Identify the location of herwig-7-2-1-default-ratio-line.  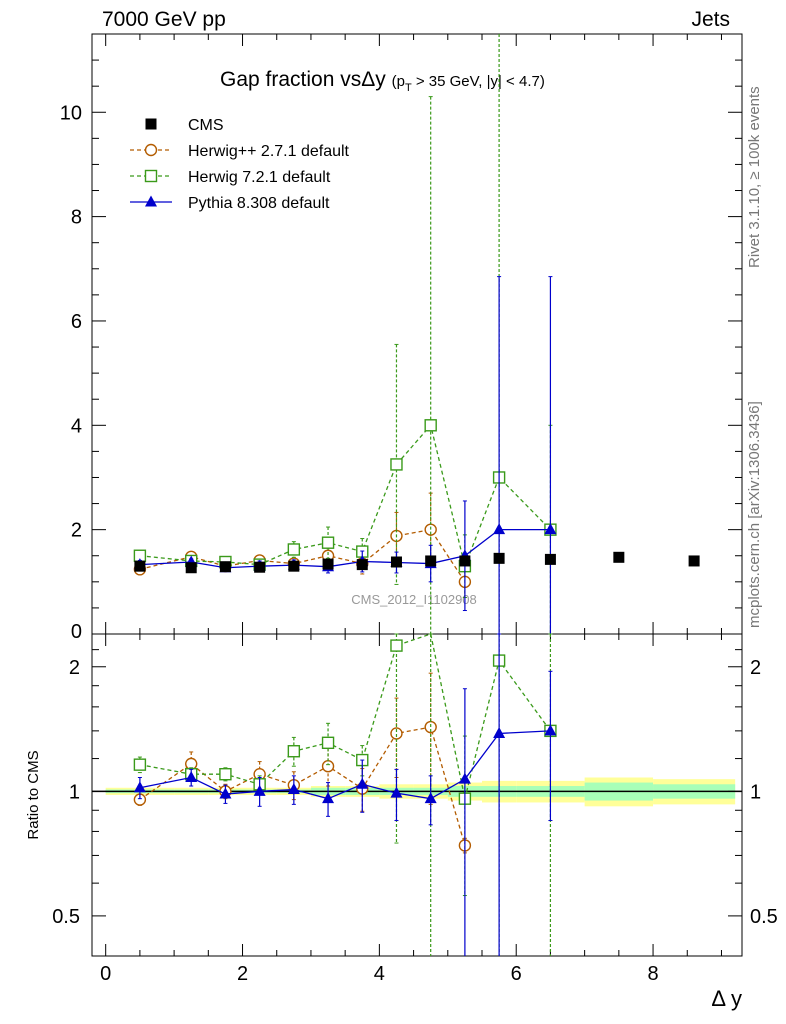
(345, 716).